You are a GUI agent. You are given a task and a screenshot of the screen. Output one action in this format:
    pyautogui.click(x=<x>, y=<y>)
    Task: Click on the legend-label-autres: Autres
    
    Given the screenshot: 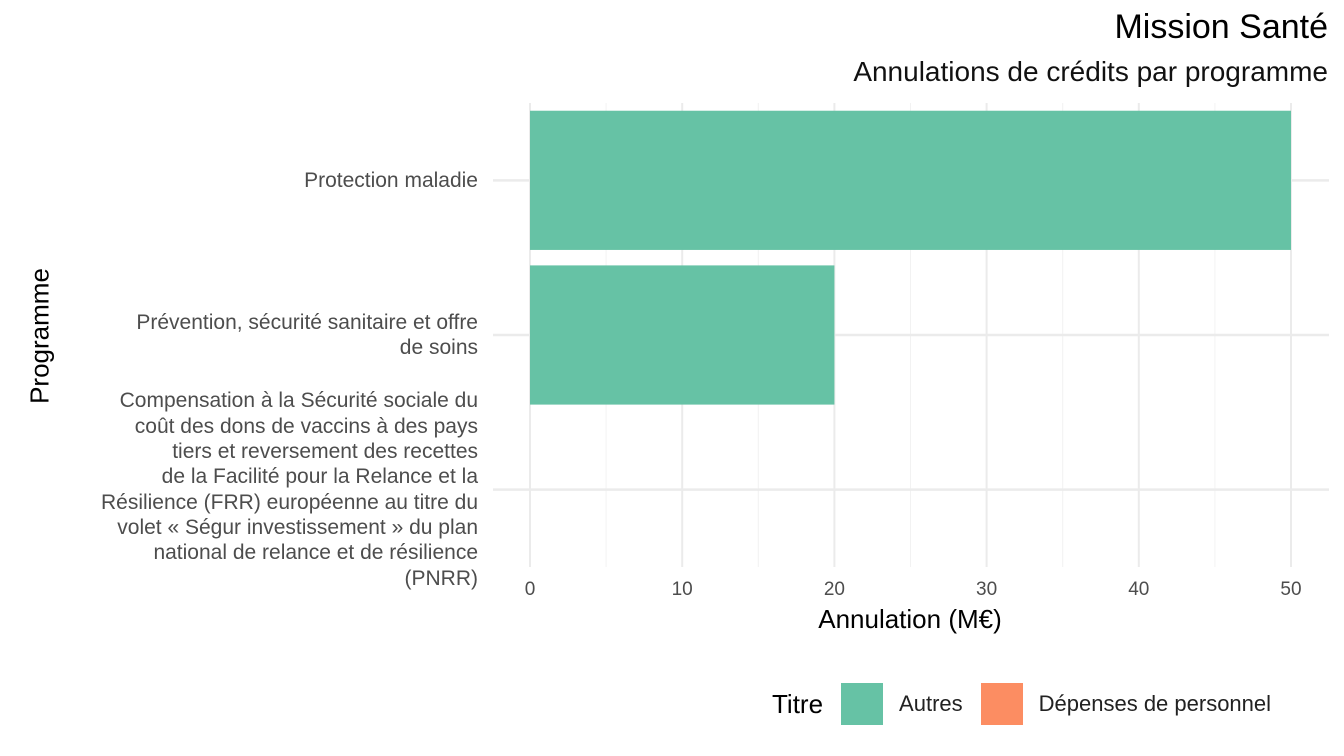 What is the action you would take?
    pyautogui.click(x=931, y=703)
    